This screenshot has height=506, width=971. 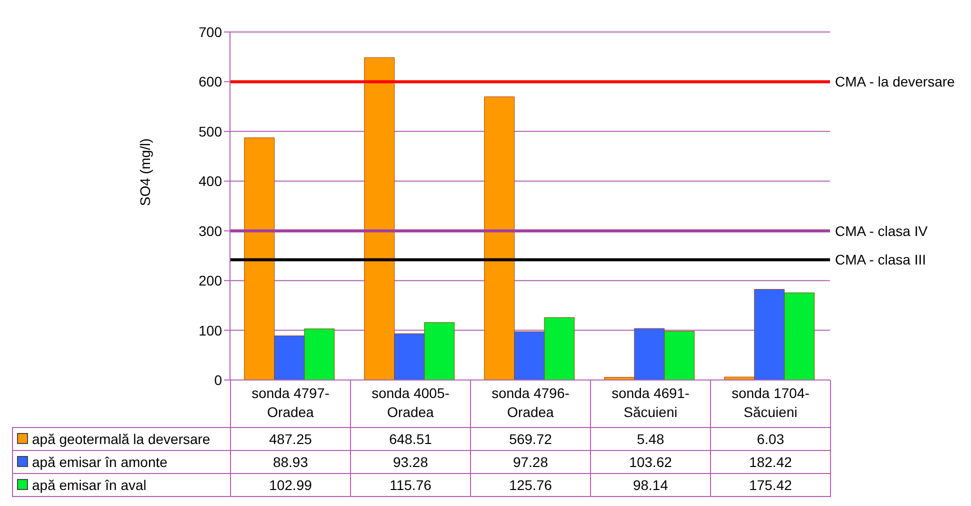 What do you see at coordinates (210, 330) in the screenshot?
I see `y-tick-label: 100` at bounding box center [210, 330].